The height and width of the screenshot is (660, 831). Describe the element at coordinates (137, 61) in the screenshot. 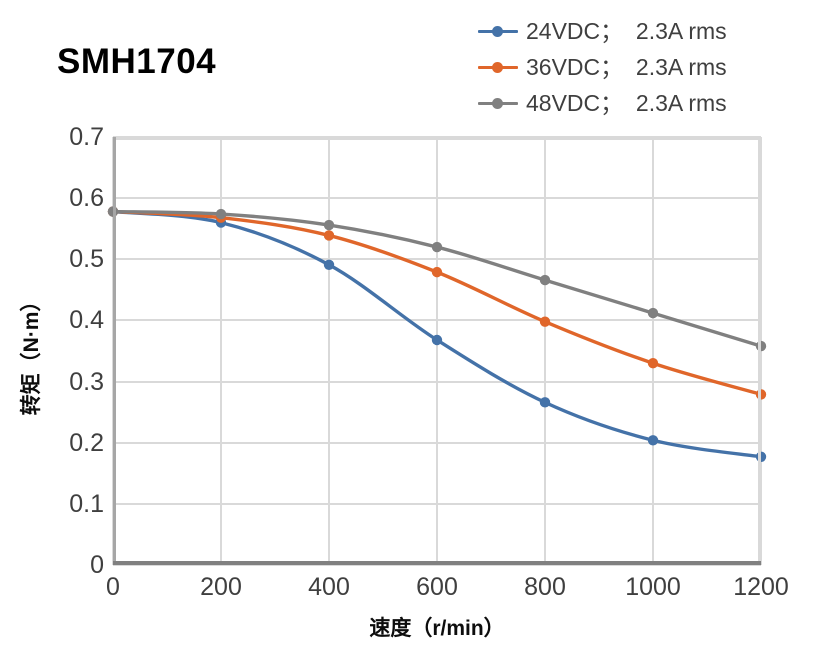

I see `chart-title: SMH1704` at that location.